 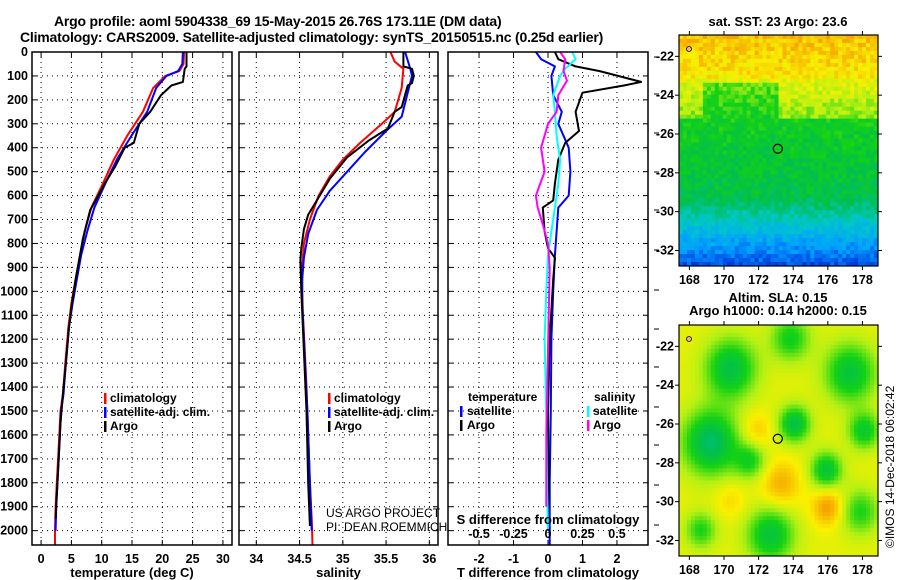 I want to click on y-tick-label: 300, so click(x=17, y=124).